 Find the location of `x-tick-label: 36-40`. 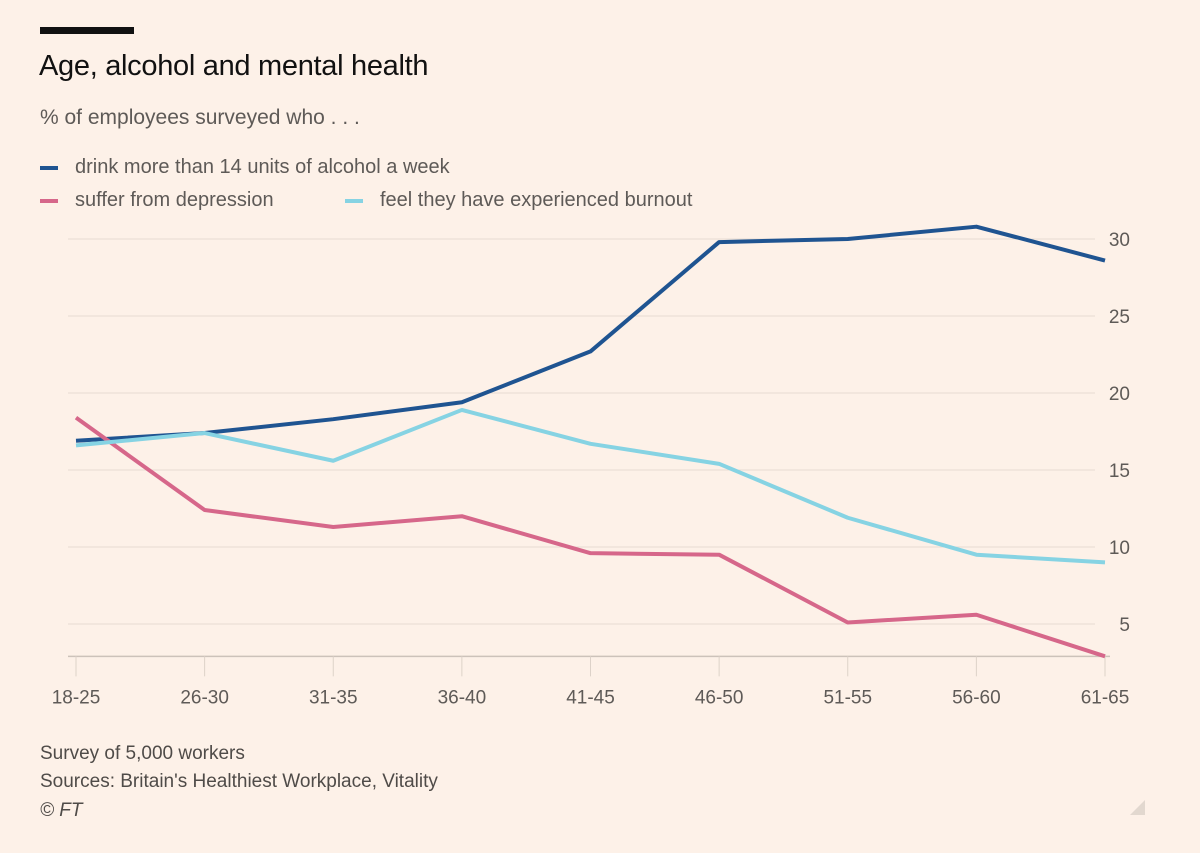

x-tick-label: 36-40 is located at coordinates (462, 697).